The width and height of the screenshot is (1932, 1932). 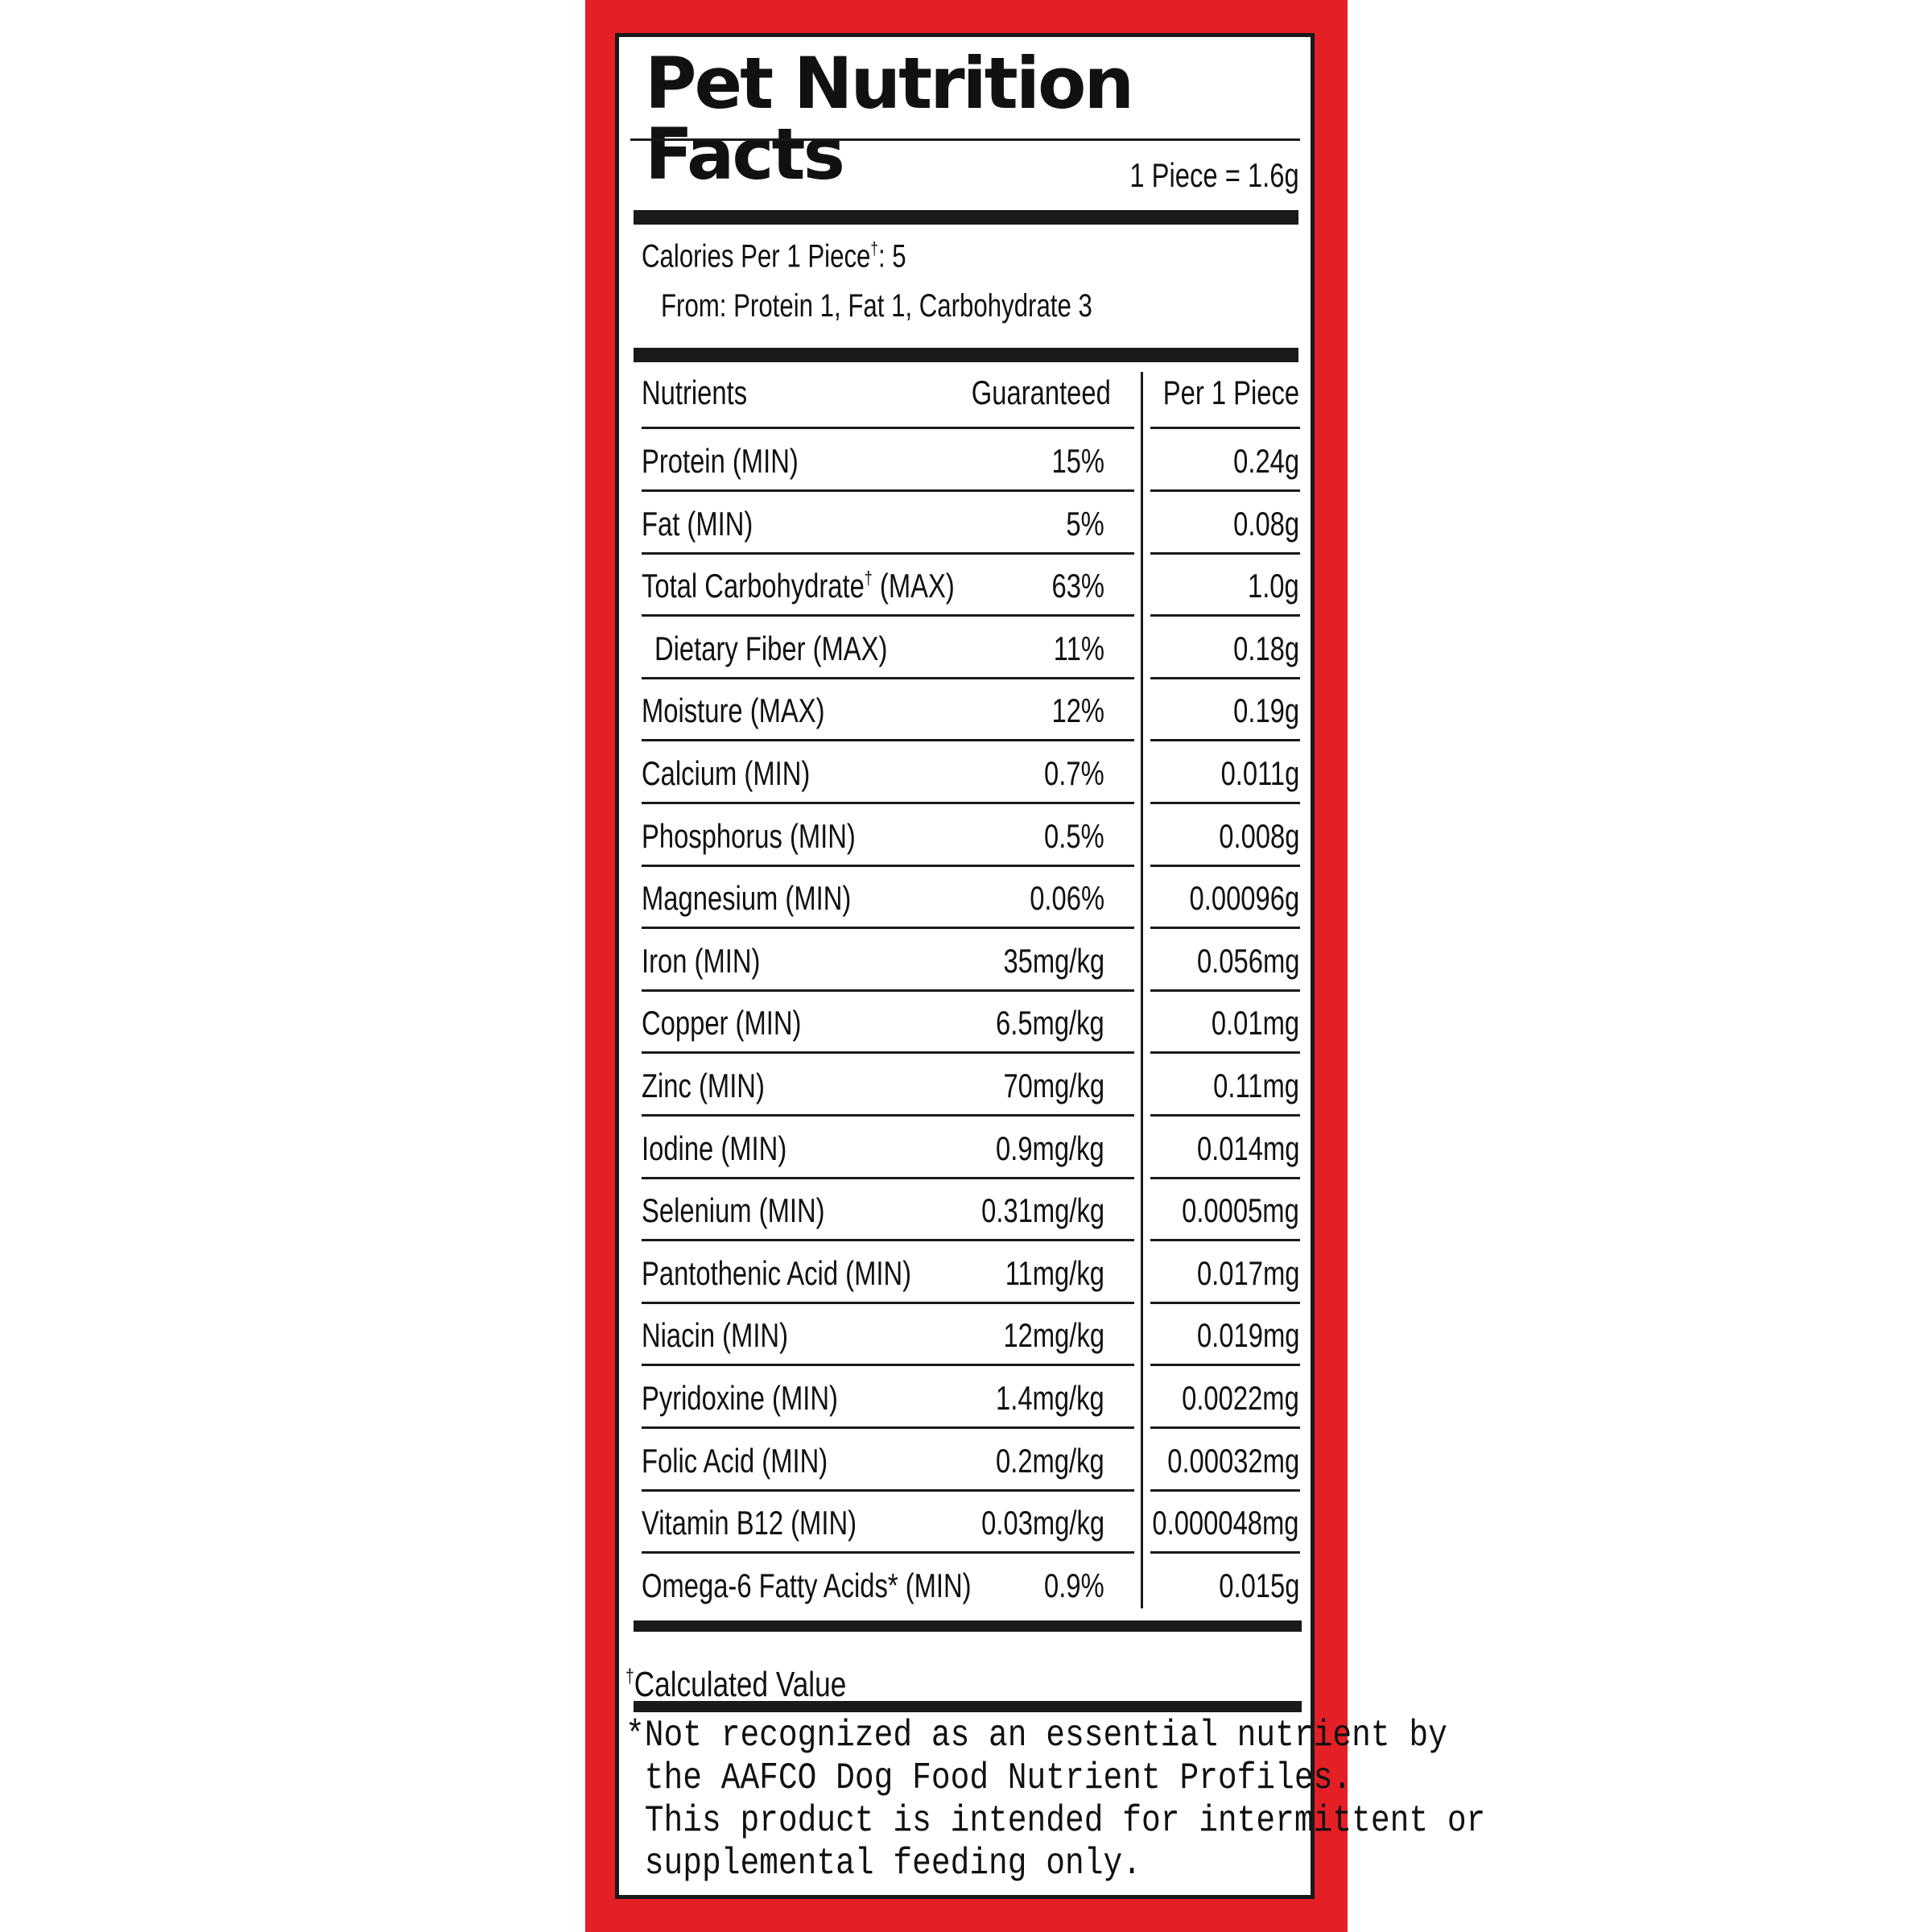 What do you see at coordinates (720, 462) in the screenshot?
I see `nutrient-name: Protein (MIN)` at bounding box center [720, 462].